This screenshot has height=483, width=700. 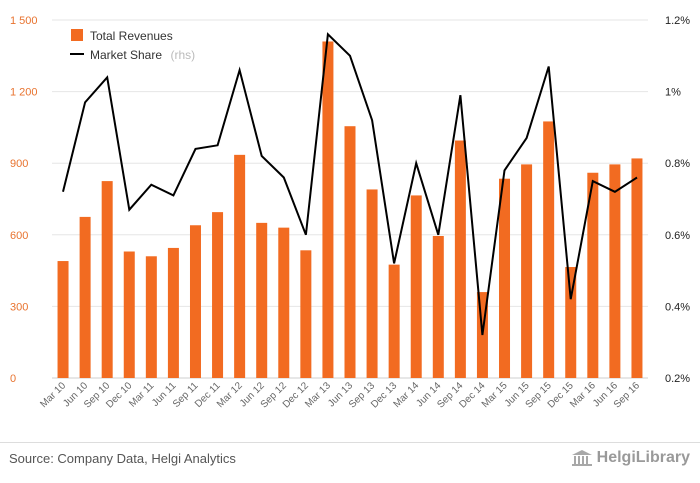 What do you see at coordinates (24, 200) in the screenshot?
I see `left-axis-ticks: 0 300 600 900 1 200 1 500` at bounding box center [24, 200].